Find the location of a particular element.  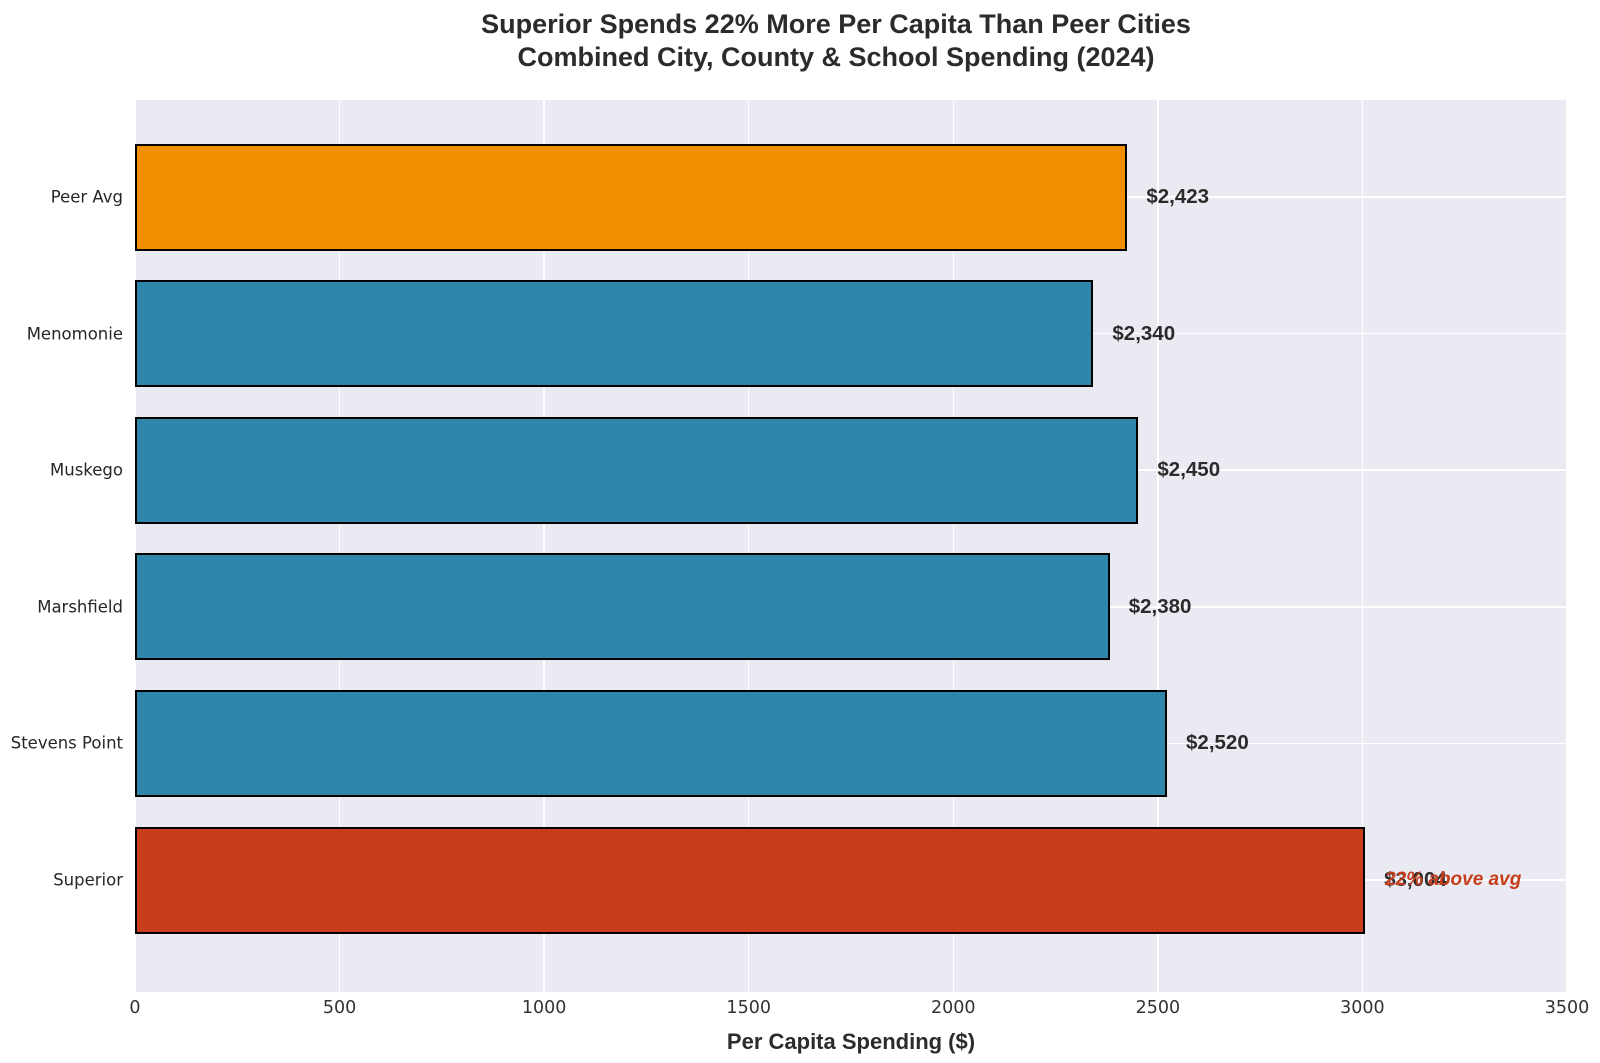

x-tick-label: 1000 is located at coordinates (544, 1008).